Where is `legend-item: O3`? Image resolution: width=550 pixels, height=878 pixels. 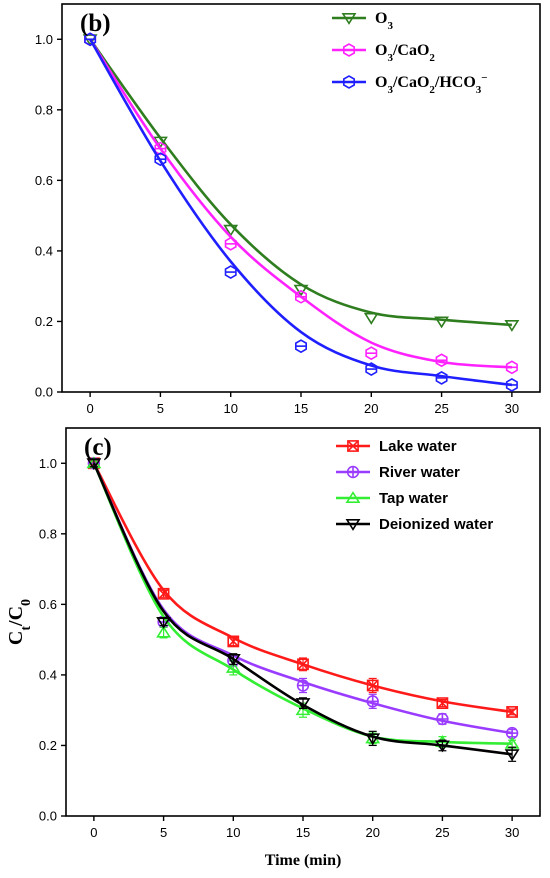 legend-item: O3 is located at coordinates (362, 21).